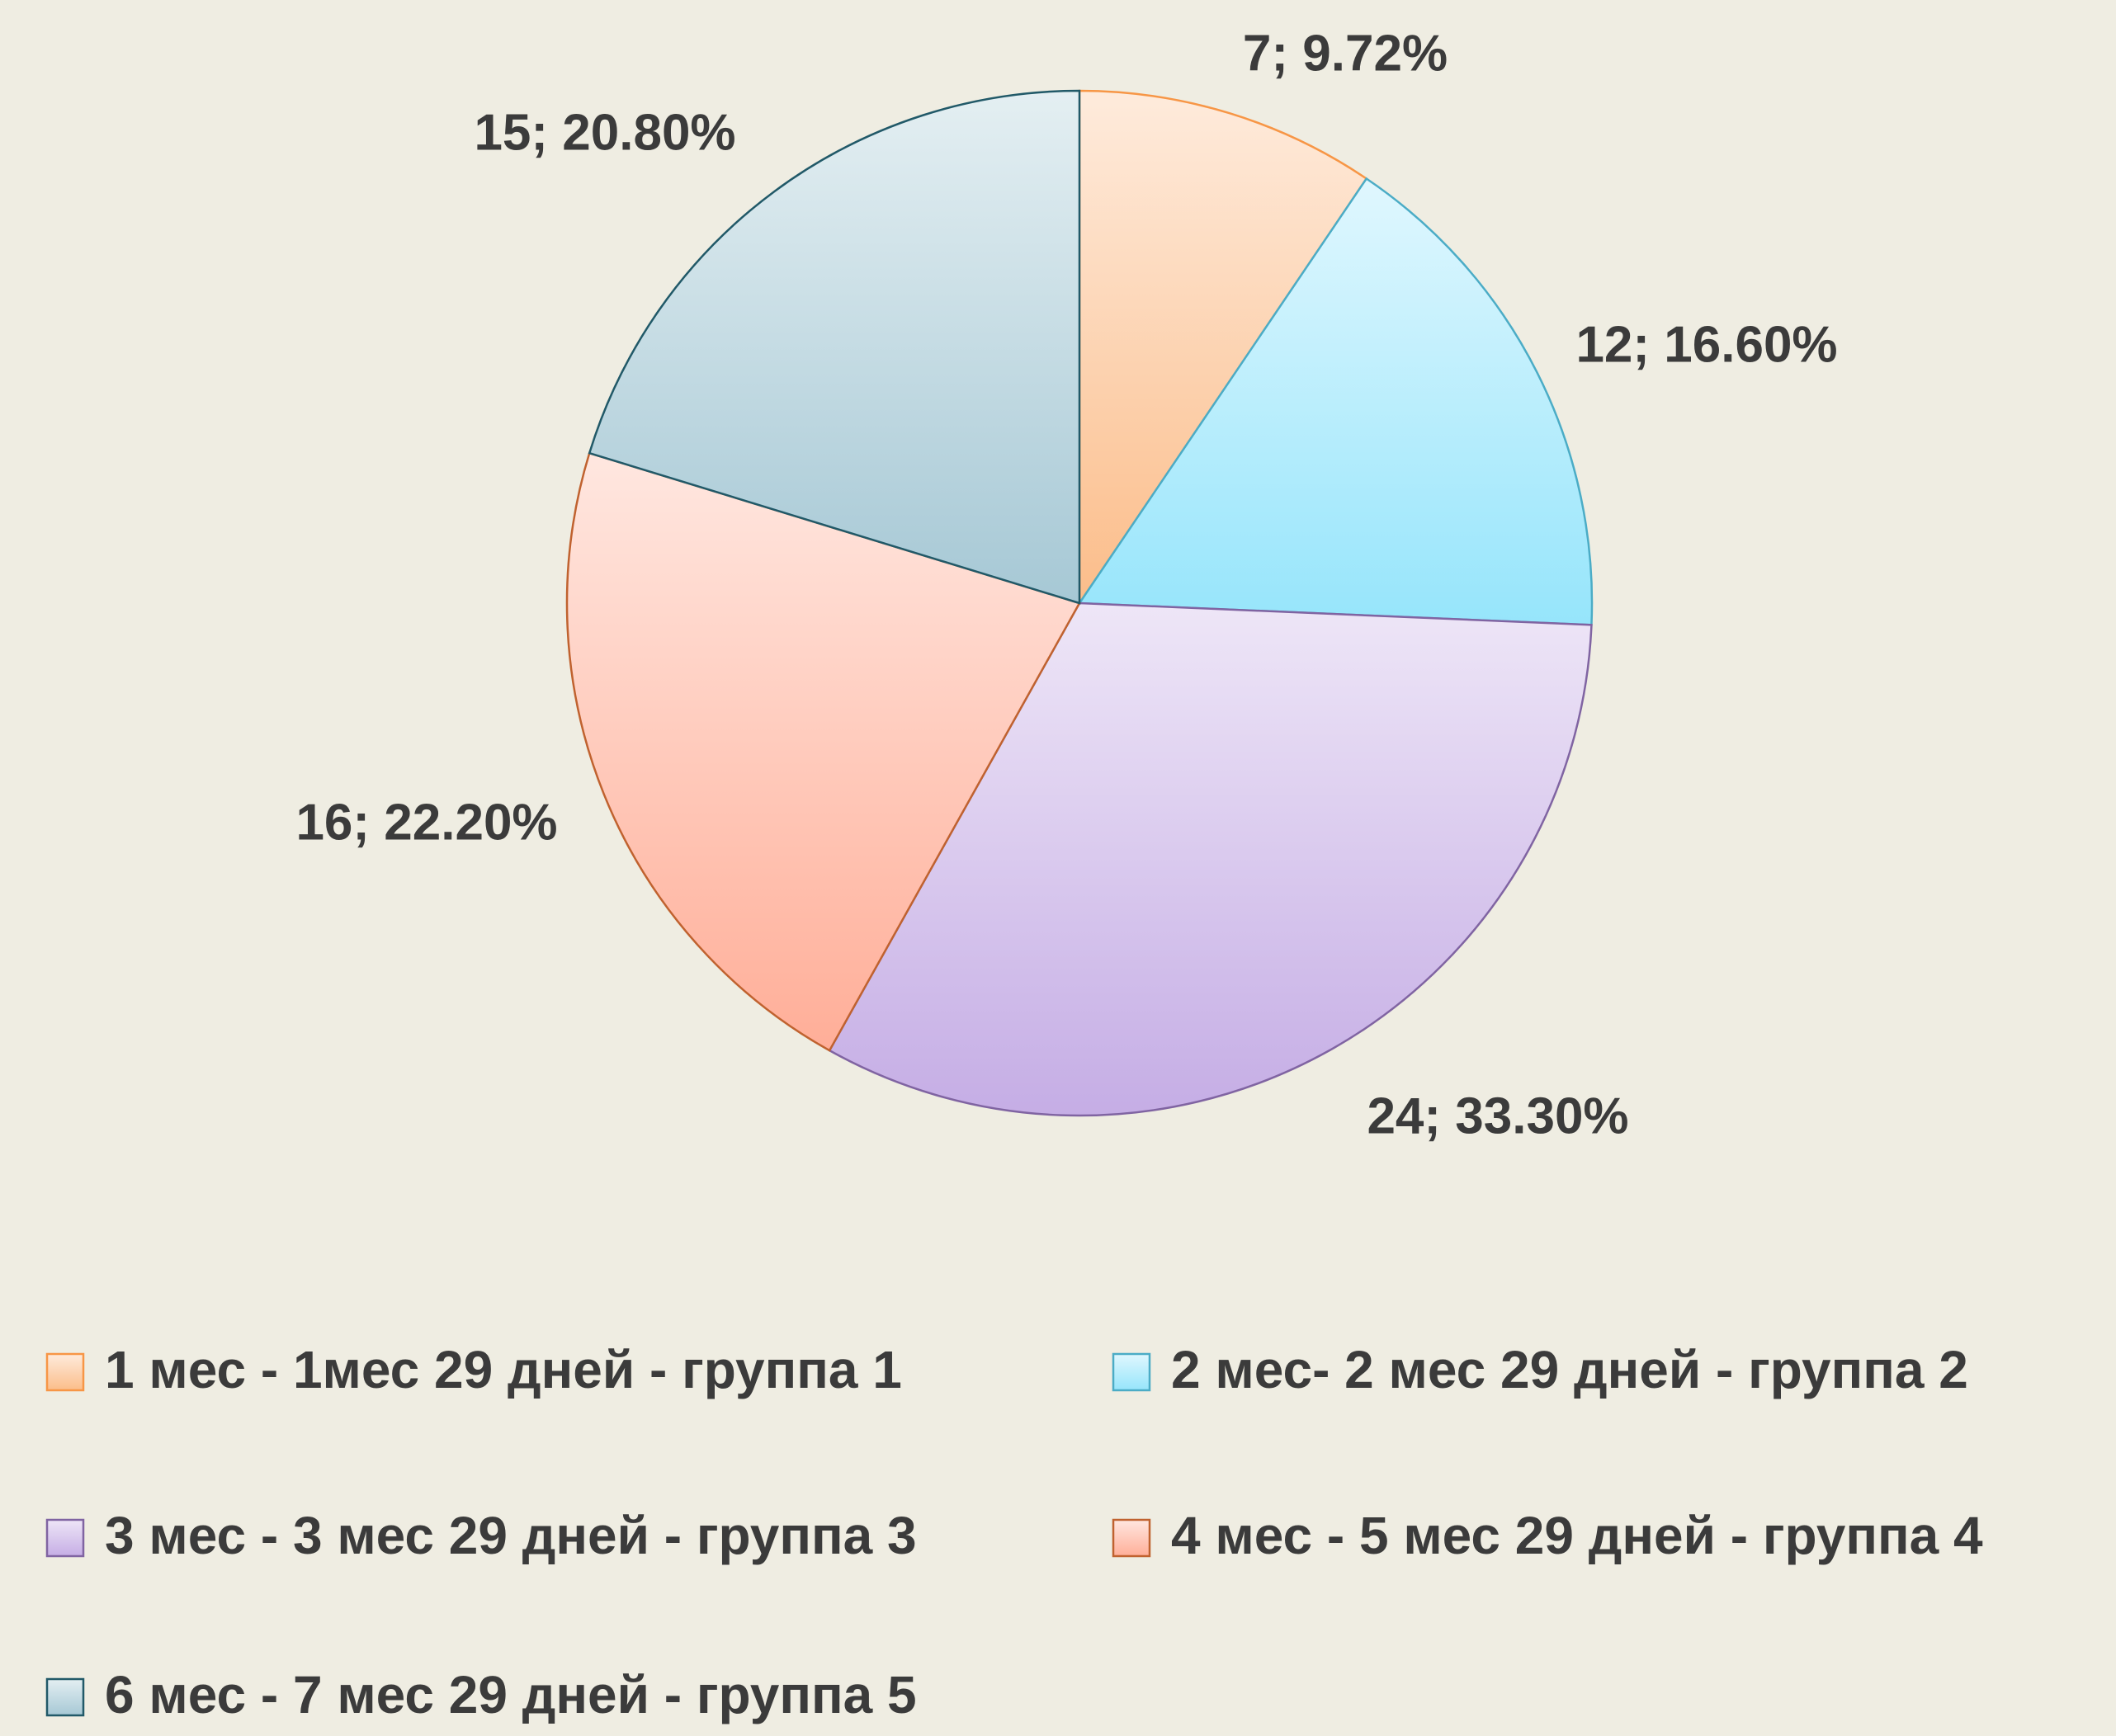 The width and height of the screenshot is (2116, 1736). I want to click on legend-label: 3 мес - 3 мес 29 дней - группа 3, so click(511, 1535).